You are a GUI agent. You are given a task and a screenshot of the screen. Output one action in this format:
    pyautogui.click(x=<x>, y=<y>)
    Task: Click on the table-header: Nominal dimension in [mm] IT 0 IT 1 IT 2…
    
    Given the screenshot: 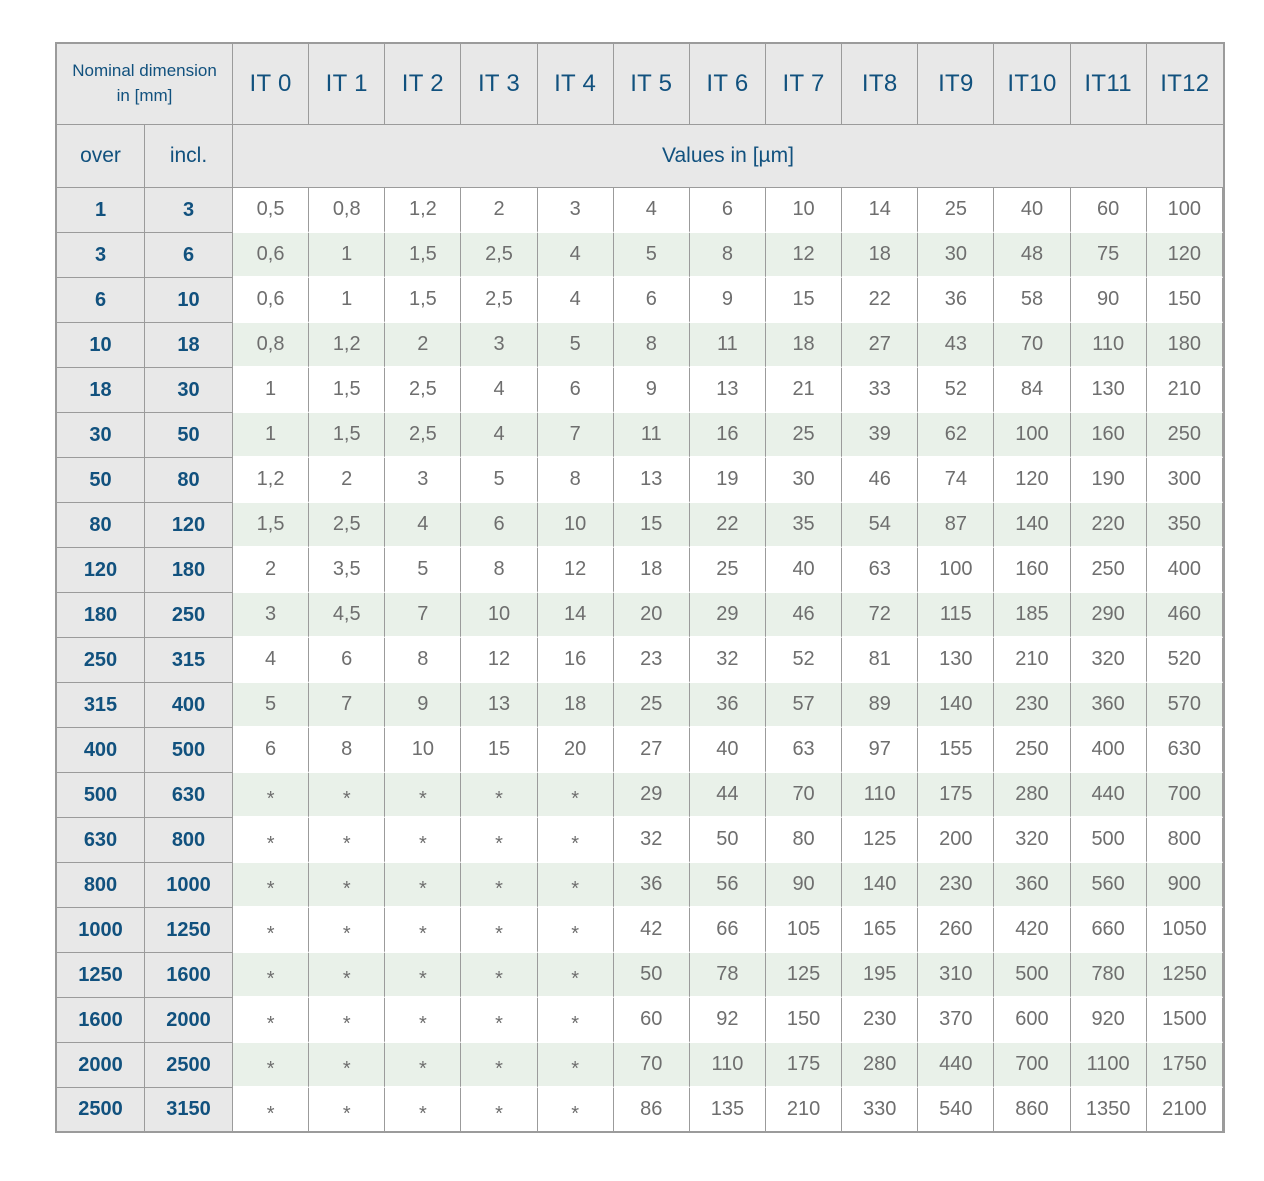 What is the action you would take?
    pyautogui.click(x=640, y=116)
    